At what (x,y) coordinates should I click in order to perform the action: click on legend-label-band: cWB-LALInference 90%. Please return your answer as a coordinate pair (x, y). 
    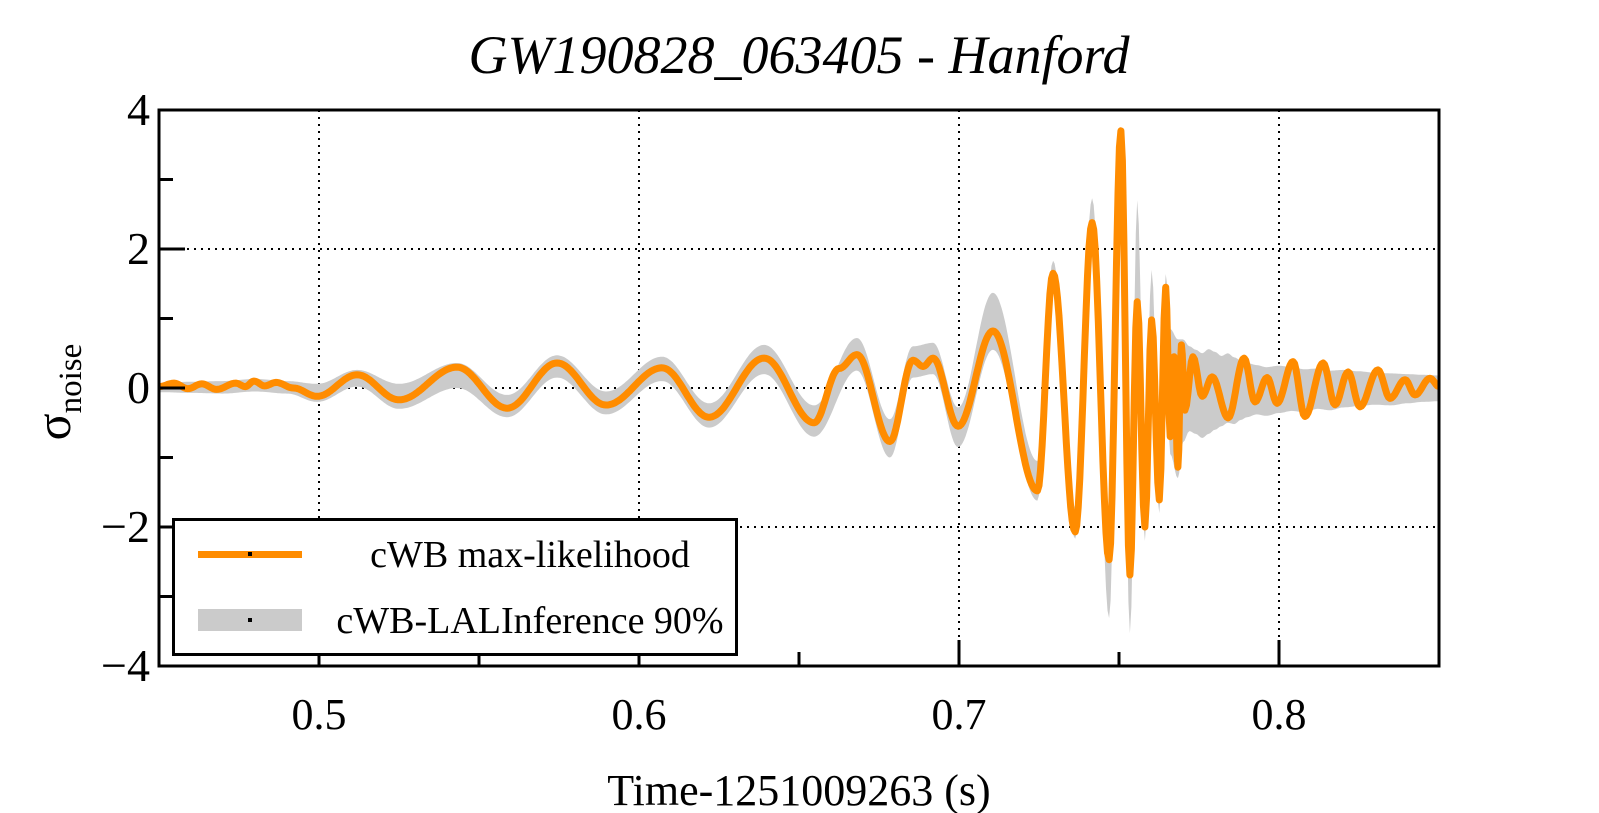
    Looking at the image, I should click on (530, 621).